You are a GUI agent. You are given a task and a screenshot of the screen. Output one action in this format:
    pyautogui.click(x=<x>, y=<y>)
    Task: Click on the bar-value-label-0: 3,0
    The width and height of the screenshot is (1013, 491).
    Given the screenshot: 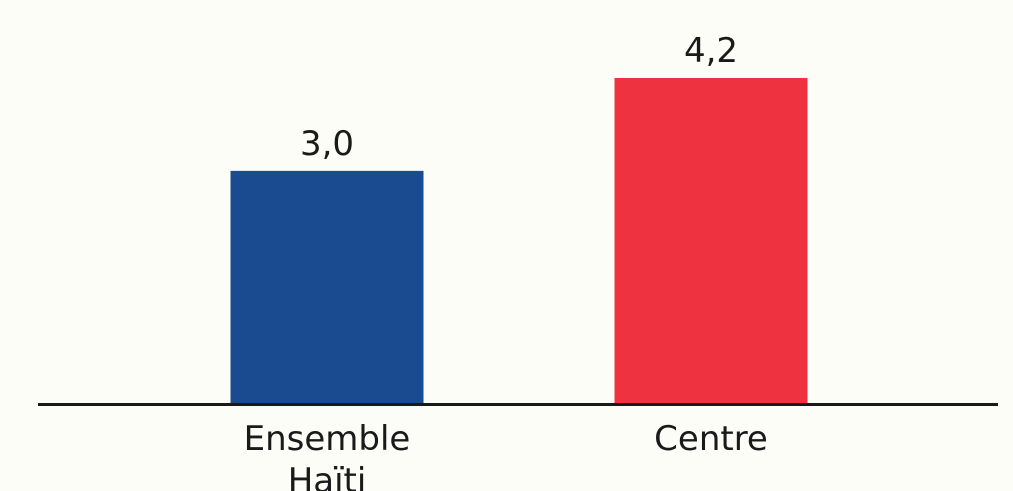 What is the action you would take?
    pyautogui.click(x=327, y=144)
    